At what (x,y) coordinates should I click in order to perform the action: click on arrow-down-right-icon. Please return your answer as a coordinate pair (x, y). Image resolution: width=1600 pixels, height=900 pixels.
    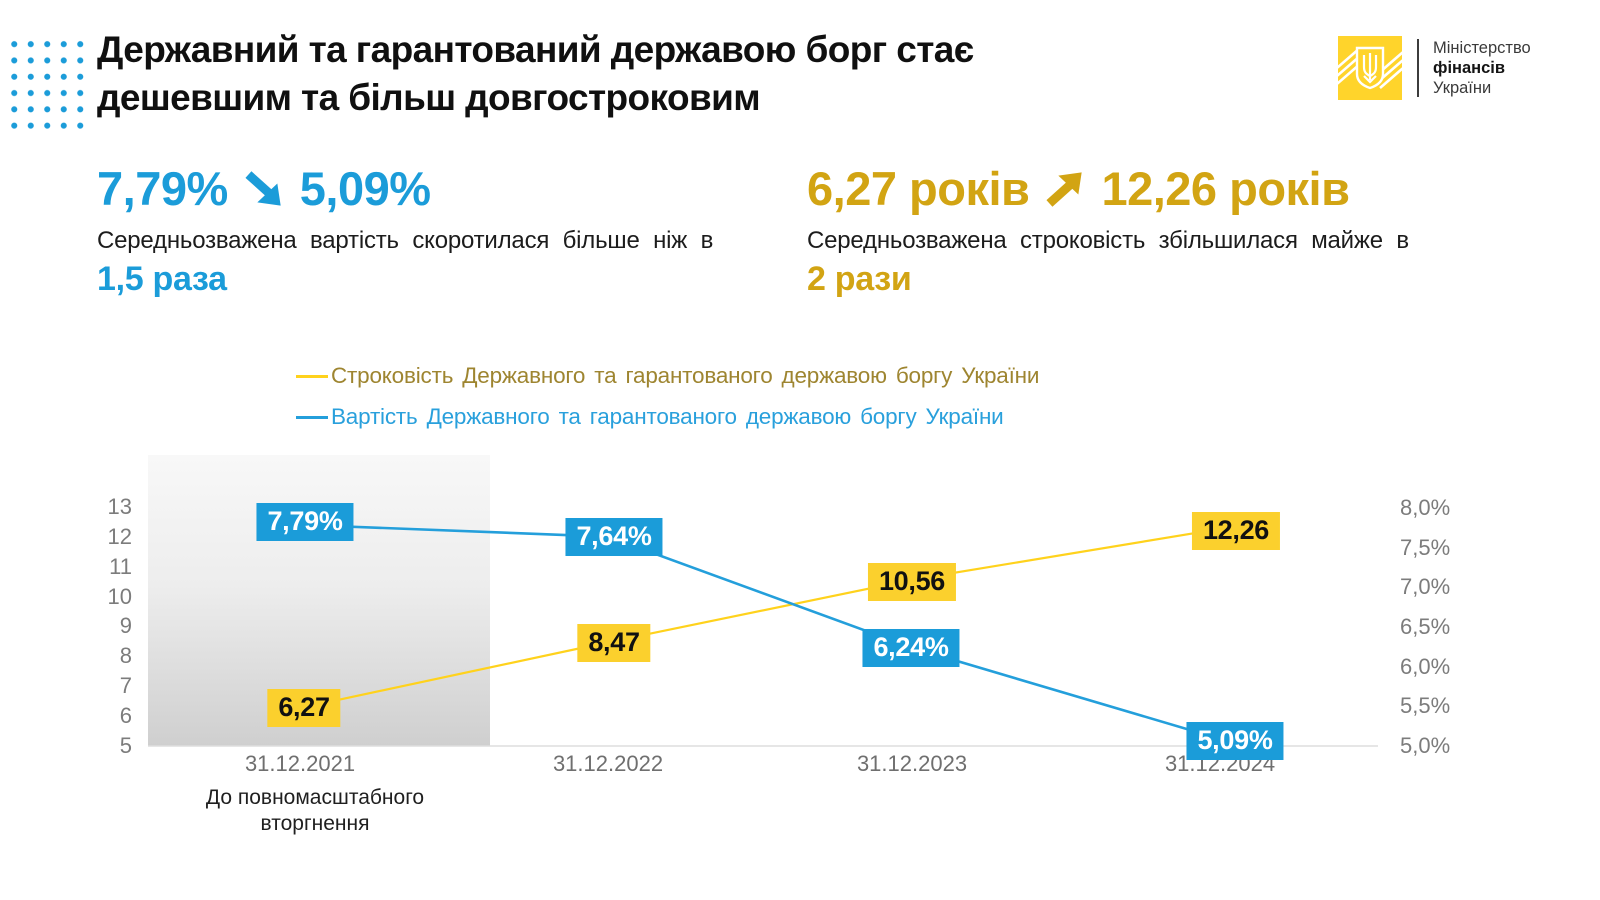
    Looking at the image, I should click on (263, 188).